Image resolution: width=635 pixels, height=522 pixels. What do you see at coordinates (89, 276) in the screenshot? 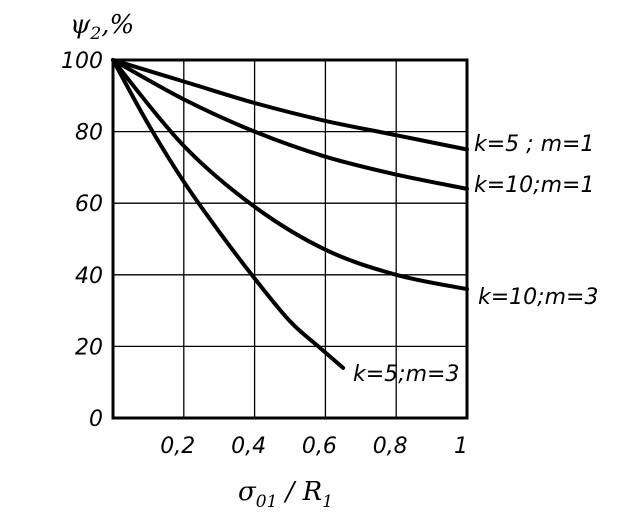
I see `y-tick-label: 40` at bounding box center [89, 276].